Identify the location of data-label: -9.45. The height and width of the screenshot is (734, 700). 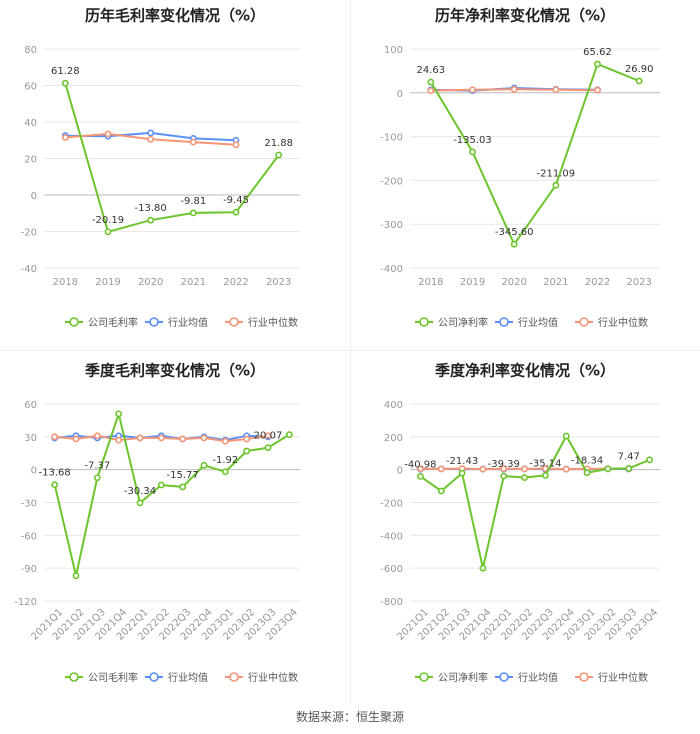
(236, 200).